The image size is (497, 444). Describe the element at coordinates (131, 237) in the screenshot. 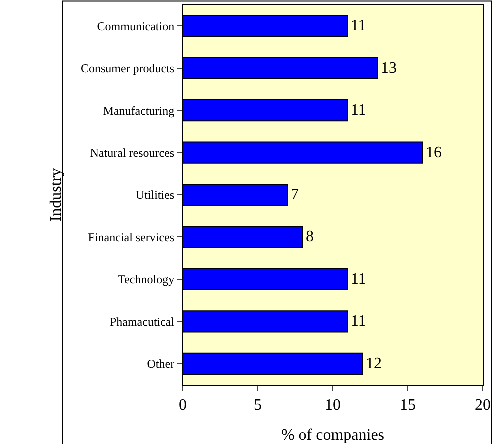

I see `y-tick-label: Financial services` at that location.